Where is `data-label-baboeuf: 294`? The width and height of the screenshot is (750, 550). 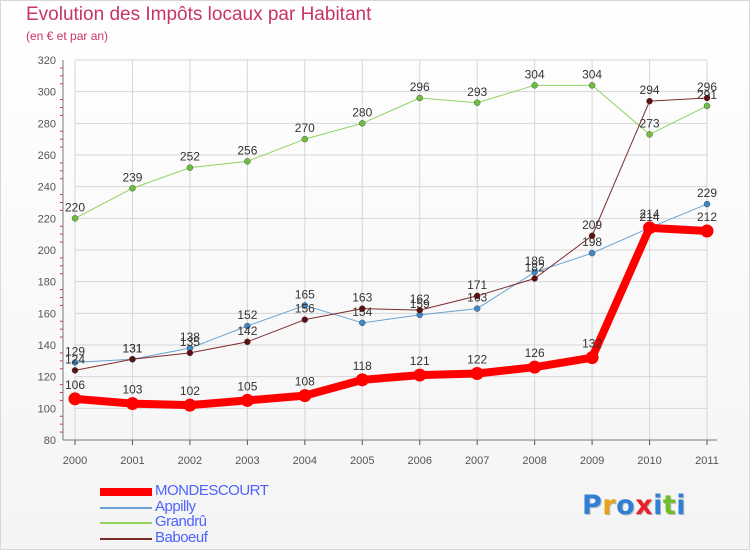
data-label-baboeuf: 294 is located at coordinates (650, 90).